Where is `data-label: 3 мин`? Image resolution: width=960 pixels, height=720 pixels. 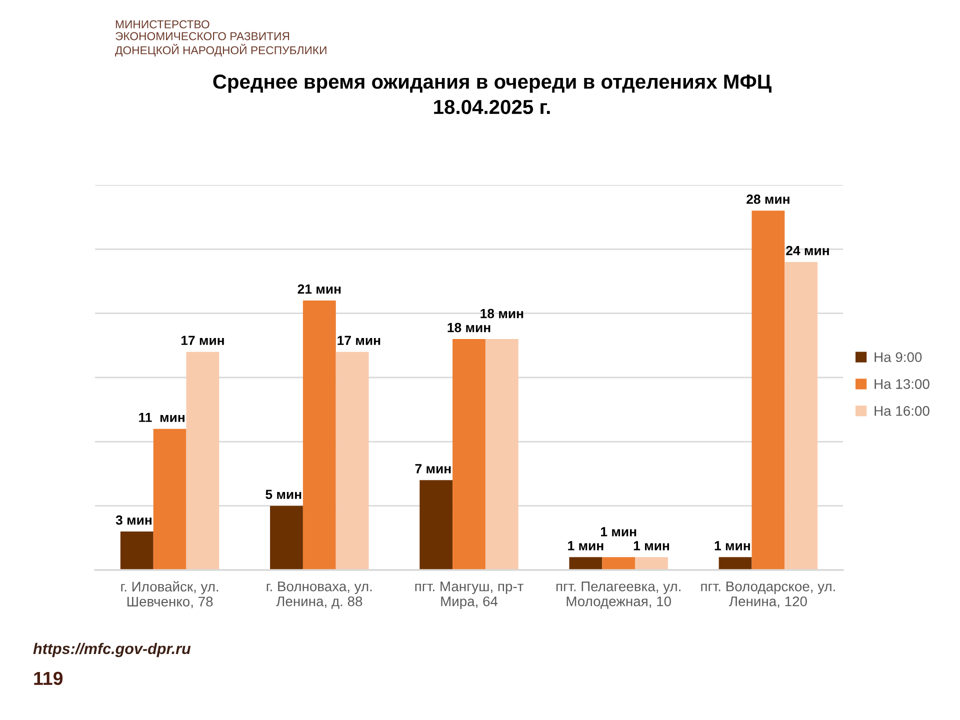
data-label: 3 мин is located at coordinates (134, 520).